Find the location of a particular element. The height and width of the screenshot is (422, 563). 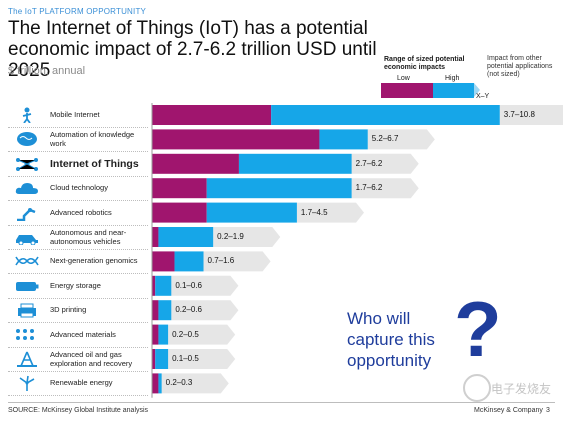

printer-icon is located at coordinates (27, 310).